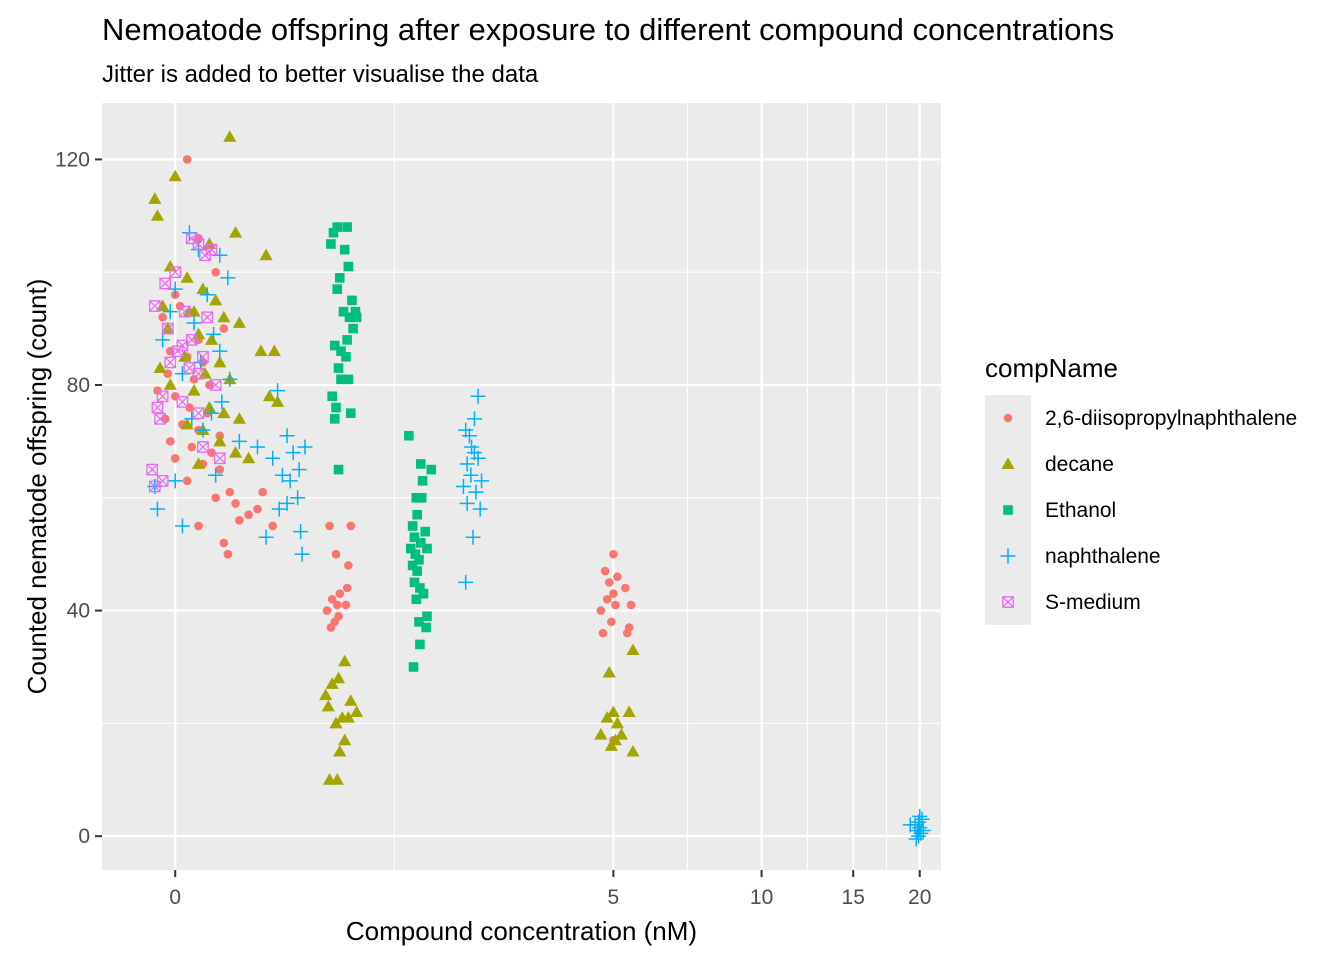 The image size is (1344, 960). I want to click on legend-label: Ethanol, so click(1080, 510).